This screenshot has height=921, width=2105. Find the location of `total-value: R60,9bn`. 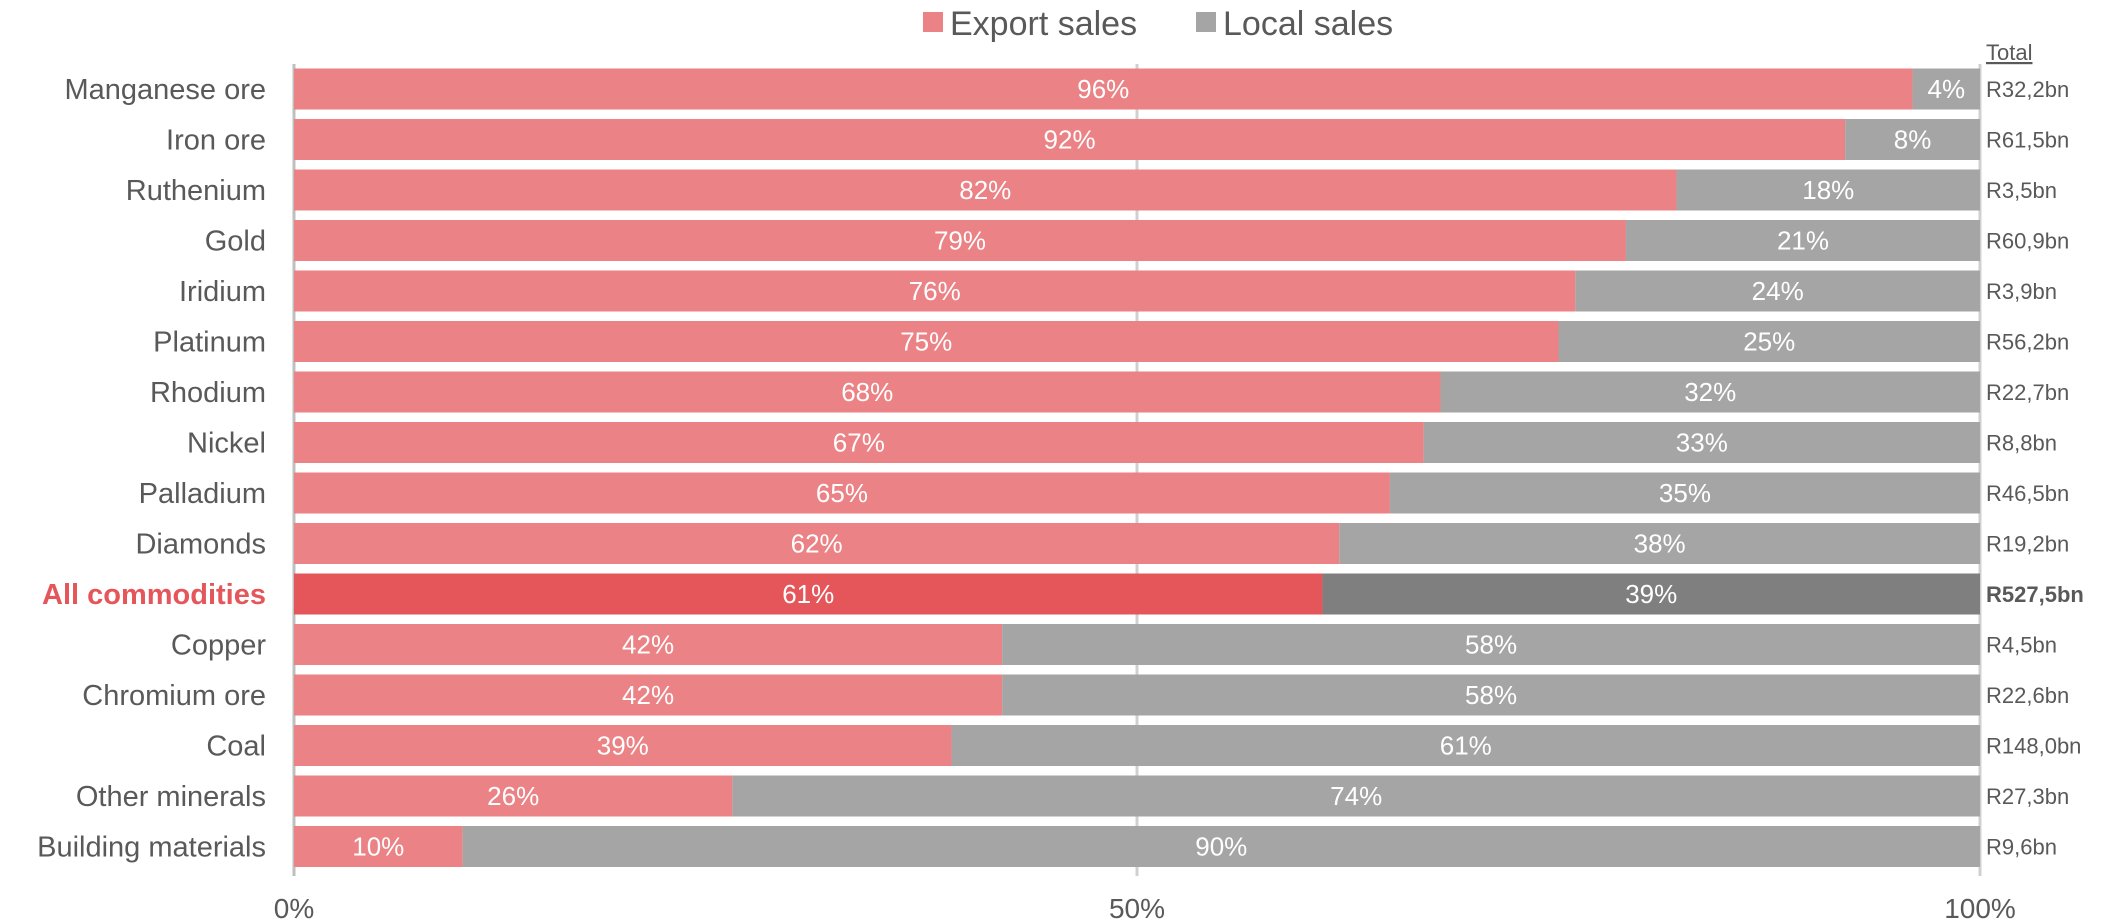

total-value: R60,9bn is located at coordinates (2027, 241).